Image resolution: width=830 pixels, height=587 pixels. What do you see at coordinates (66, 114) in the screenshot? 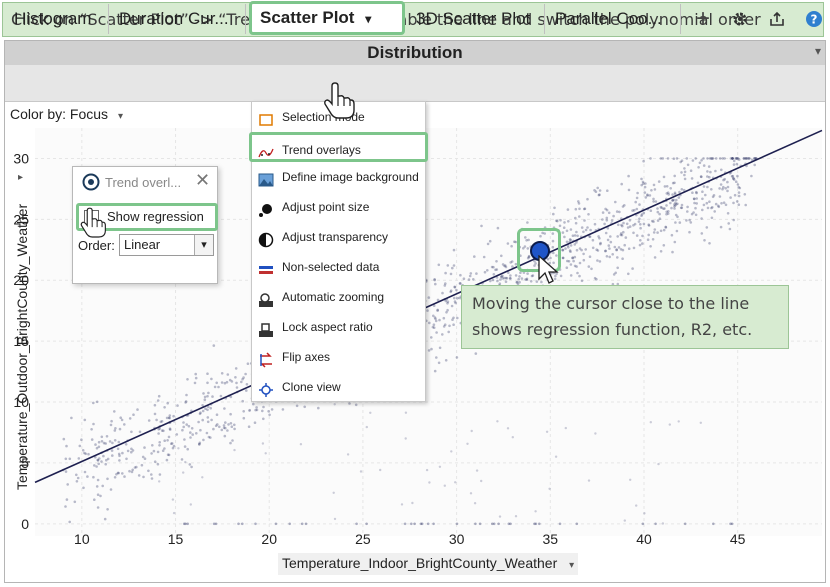
I see `color-by-dropdown: Color by: Focus ▾` at bounding box center [66, 114].